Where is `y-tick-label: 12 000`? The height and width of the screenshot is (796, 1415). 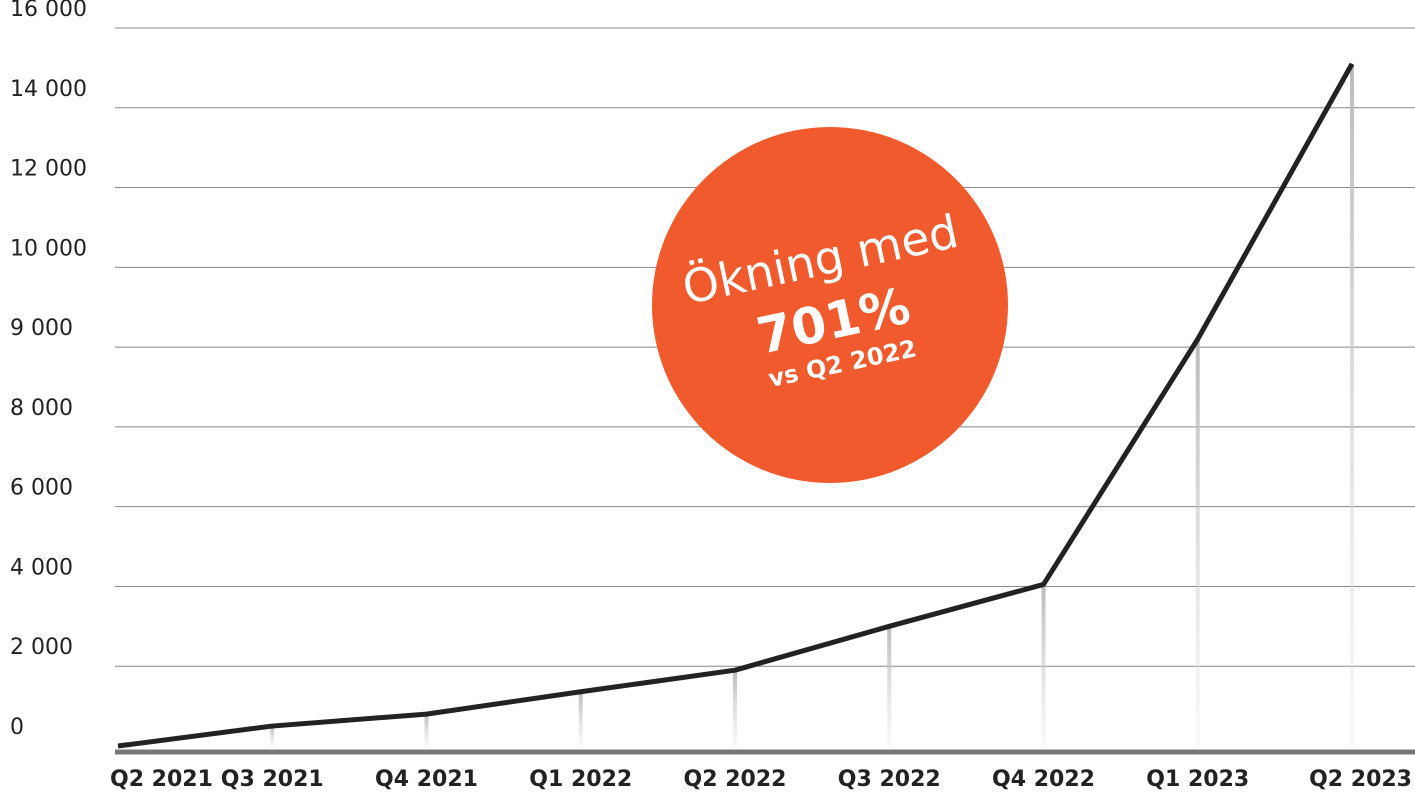 y-tick-label: 12 000 is located at coordinates (48, 169).